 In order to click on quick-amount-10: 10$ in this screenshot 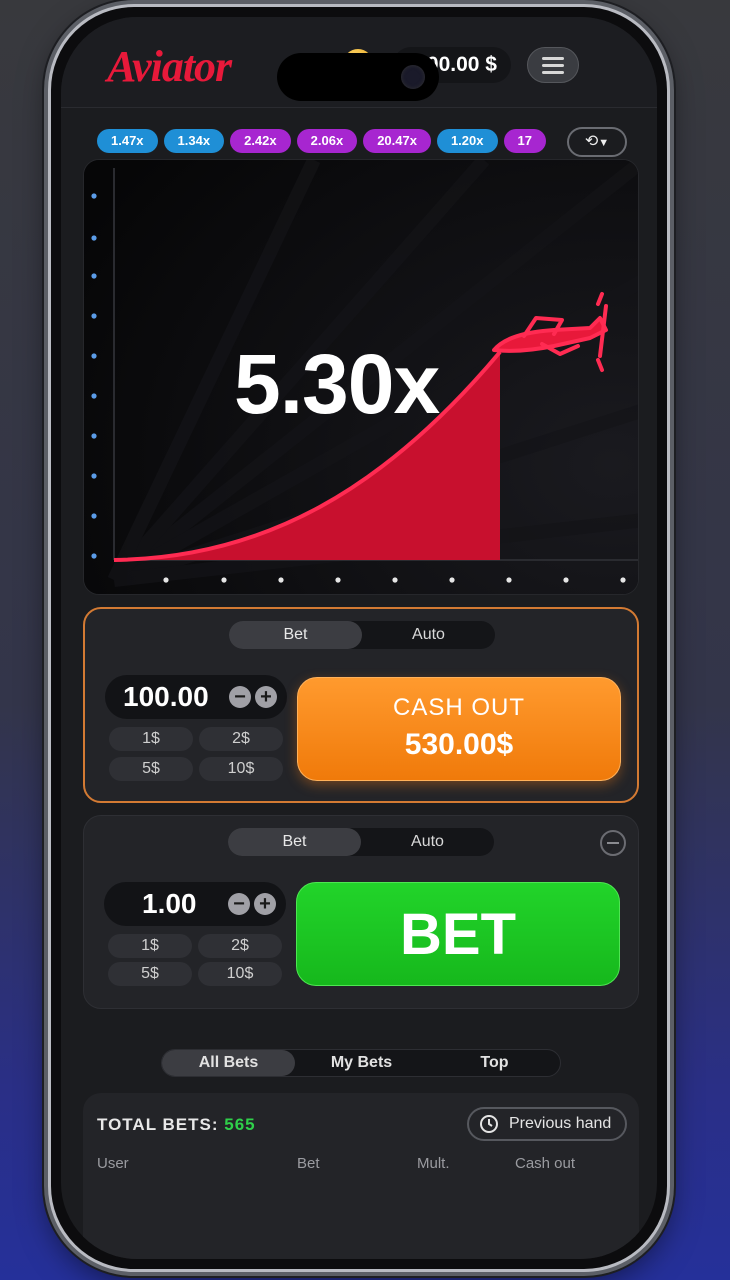, I will do `click(241, 769)`.